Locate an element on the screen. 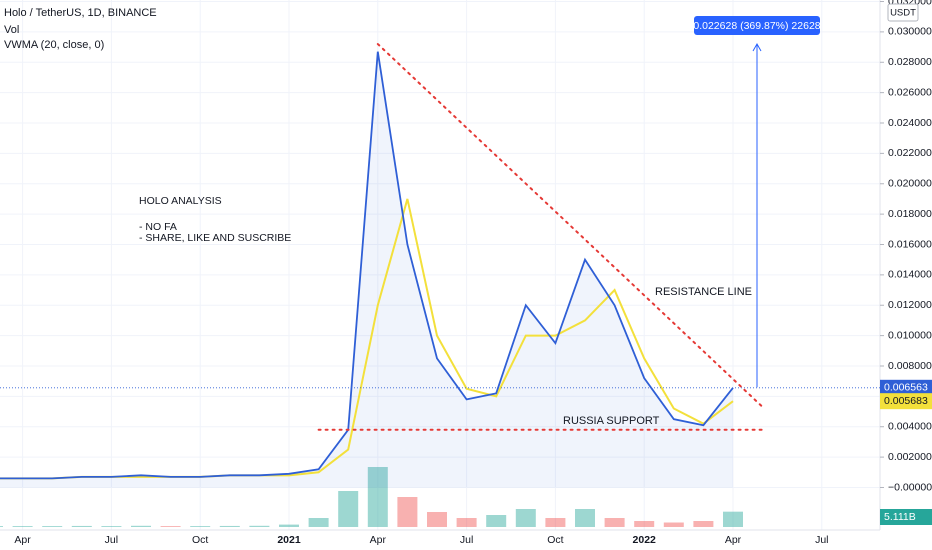 This screenshot has width=932, height=550. currency-box is located at coordinates (903, 12).